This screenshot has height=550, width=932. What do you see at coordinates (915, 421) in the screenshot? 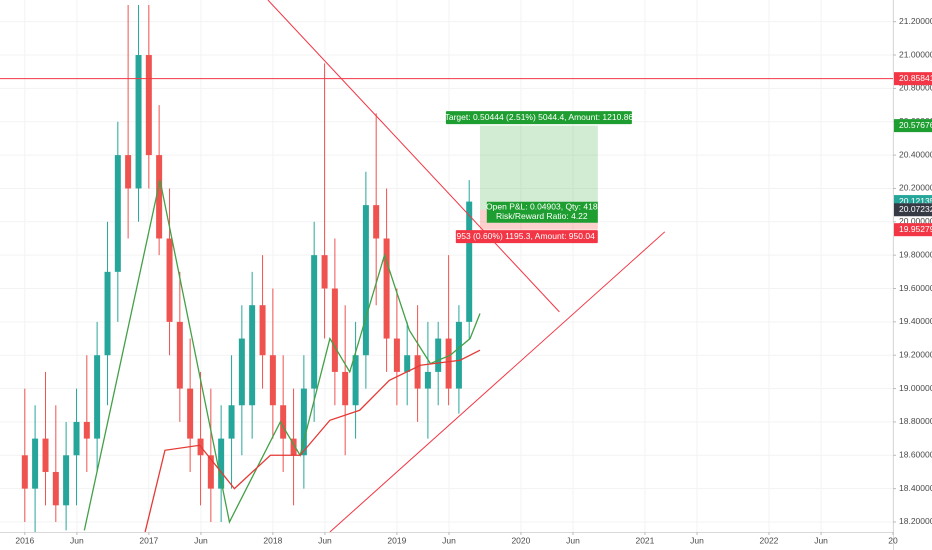
I see `y-tick-label: 18.80000` at bounding box center [915, 421].